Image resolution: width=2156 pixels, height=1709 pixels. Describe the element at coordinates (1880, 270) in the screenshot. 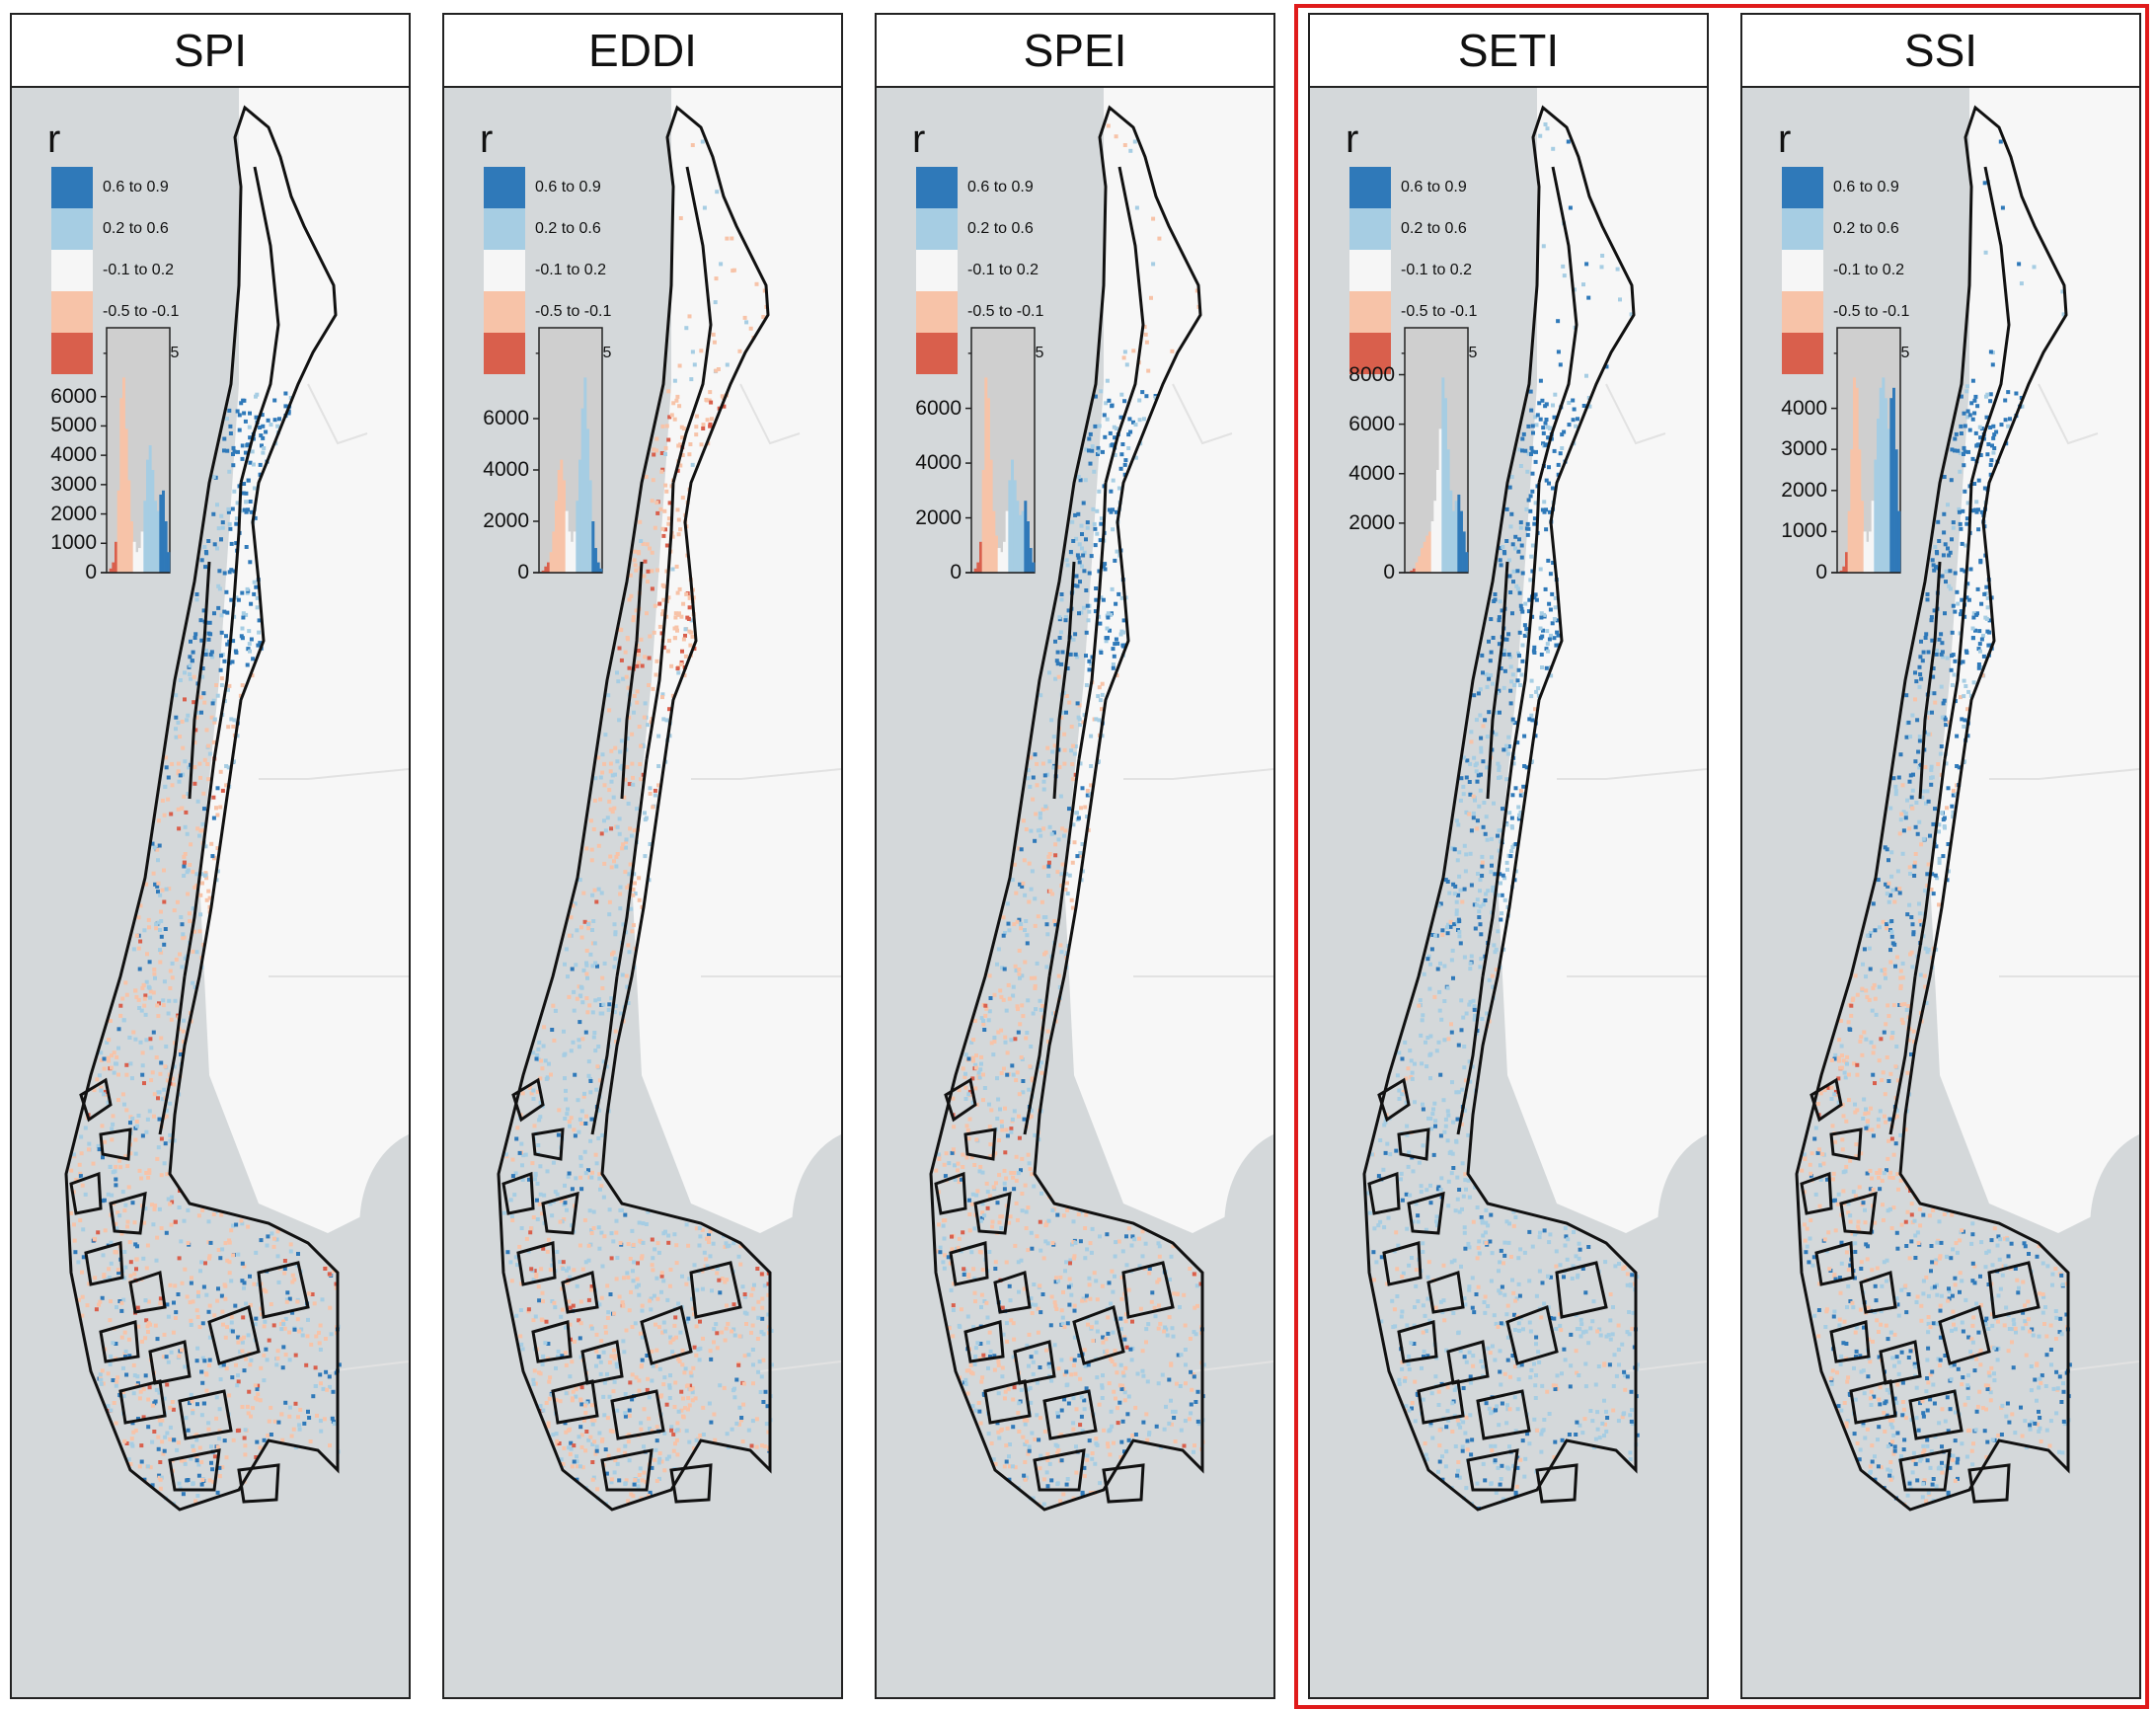

I see `legend-item: -0.1 to 0.2` at that location.